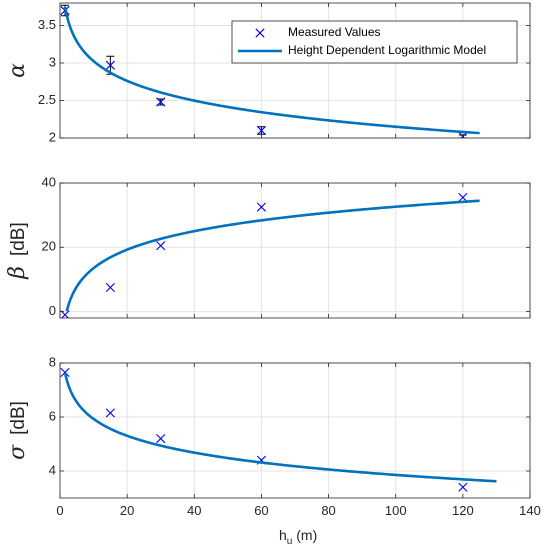 This screenshot has width=543, height=551. I want to click on x-tick-label: 120, so click(463, 510).